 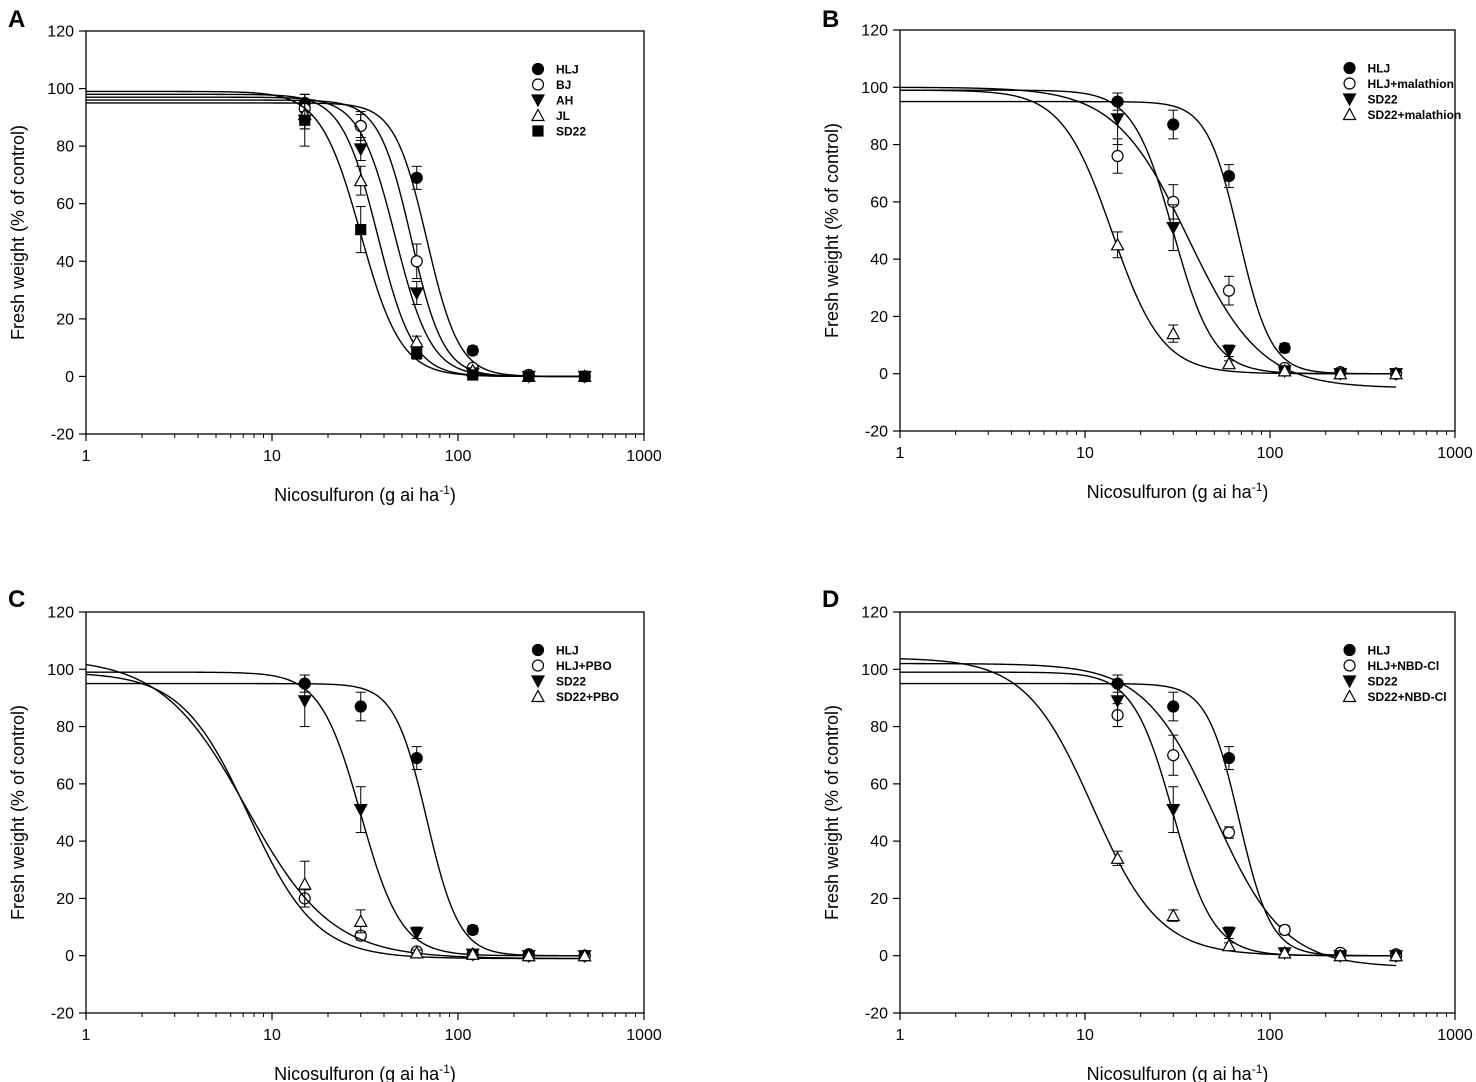 I want to click on series-hlj-malathion, so click(x=1151, y=237).